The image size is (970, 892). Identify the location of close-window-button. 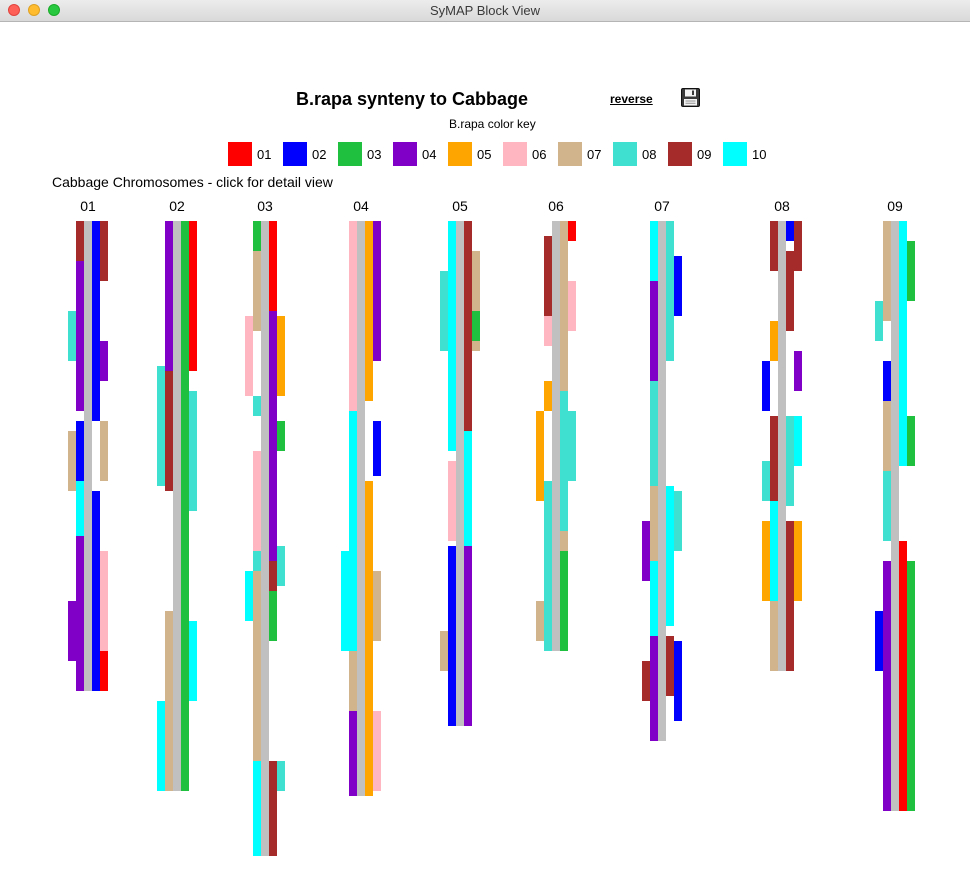
(14, 10).